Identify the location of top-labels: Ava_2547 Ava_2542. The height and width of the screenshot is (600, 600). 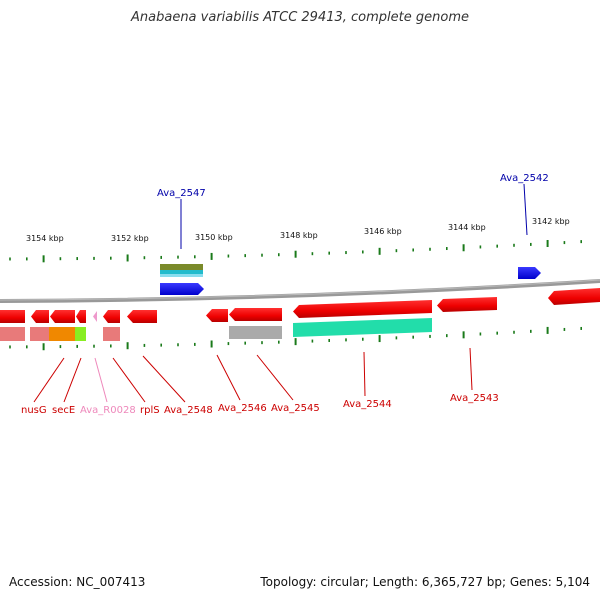
(353, 211).